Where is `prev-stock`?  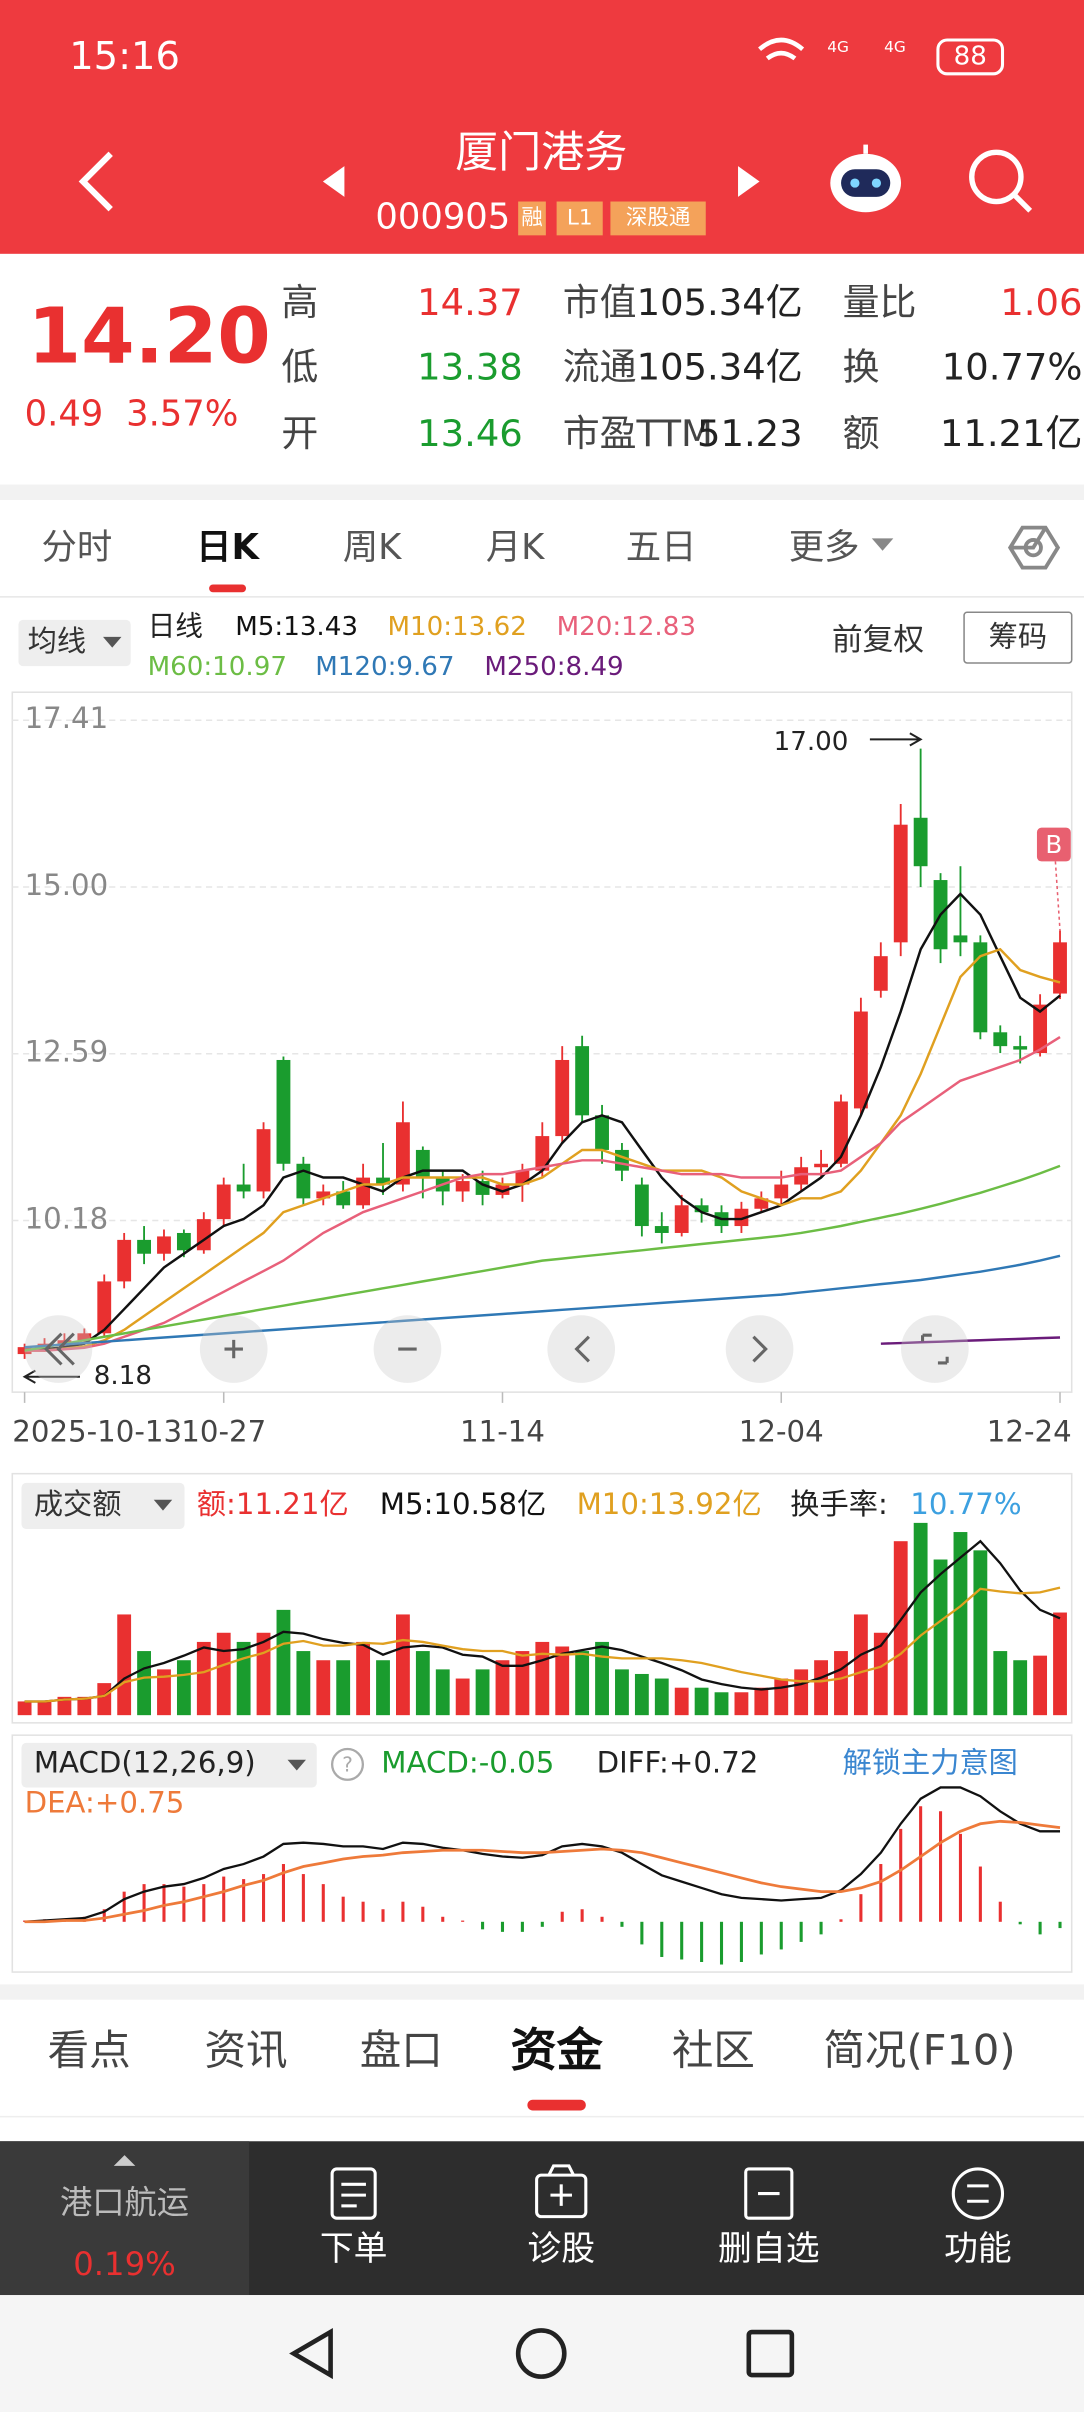 prev-stock is located at coordinates (333, 181).